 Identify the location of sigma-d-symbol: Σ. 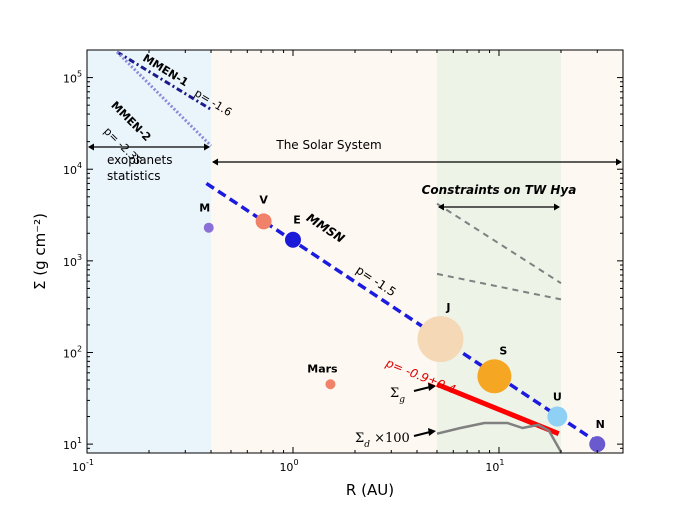
(359, 438).